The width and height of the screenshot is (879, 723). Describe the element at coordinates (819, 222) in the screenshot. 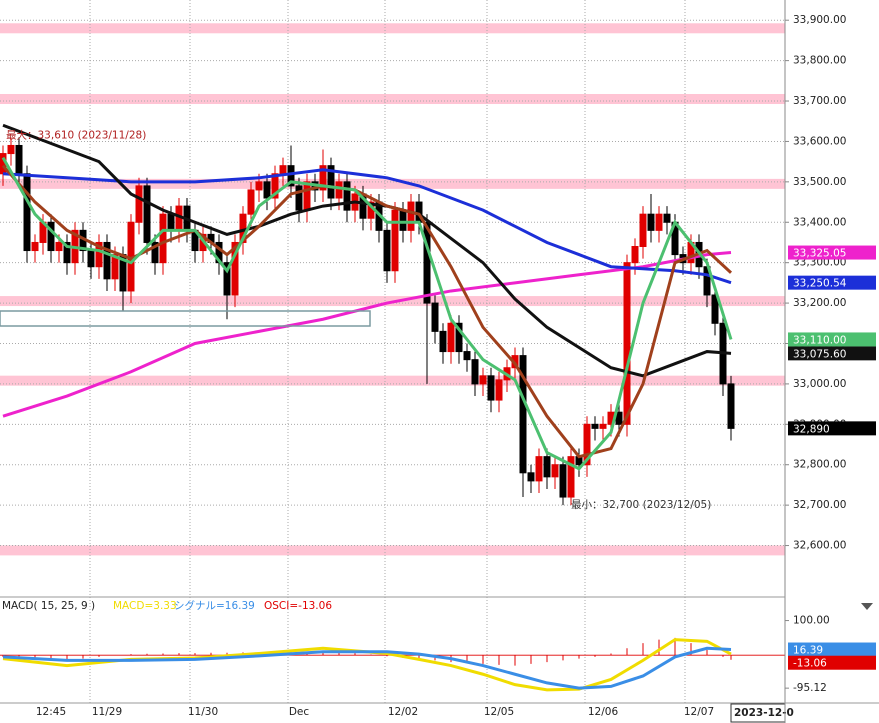

I see `y-tick-label: 33,400.00` at that location.